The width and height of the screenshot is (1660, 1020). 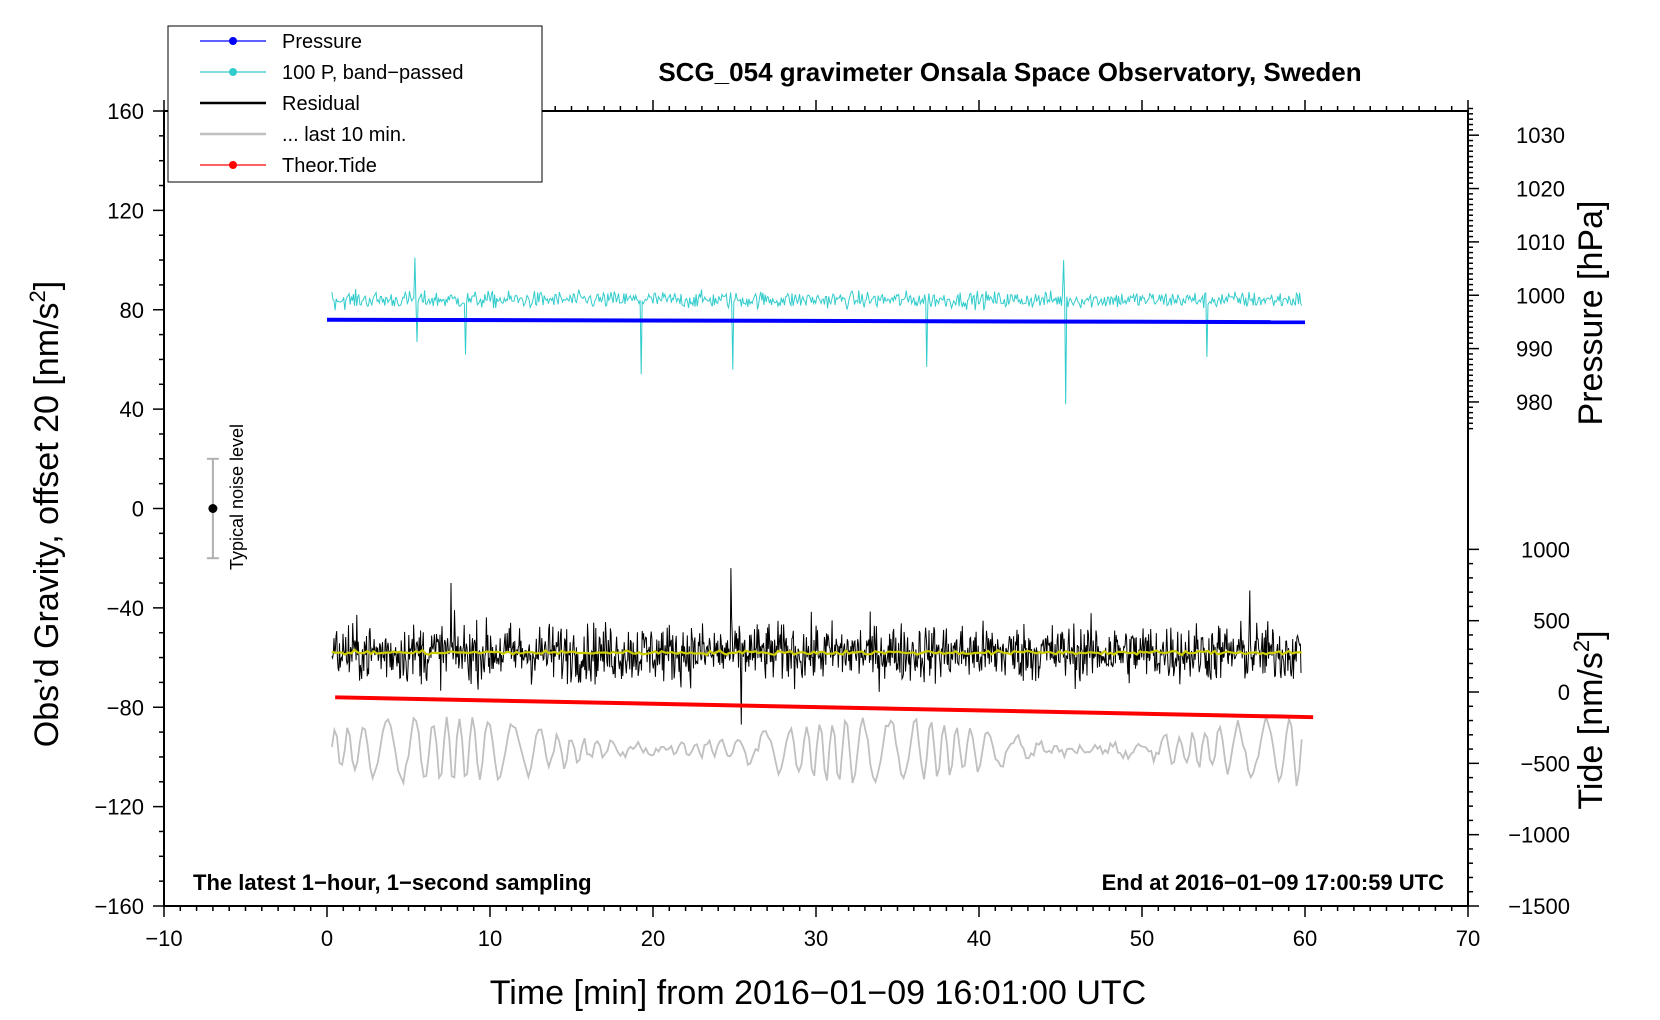 What do you see at coordinates (653, 938) in the screenshot?
I see `x-tick-label: 20` at bounding box center [653, 938].